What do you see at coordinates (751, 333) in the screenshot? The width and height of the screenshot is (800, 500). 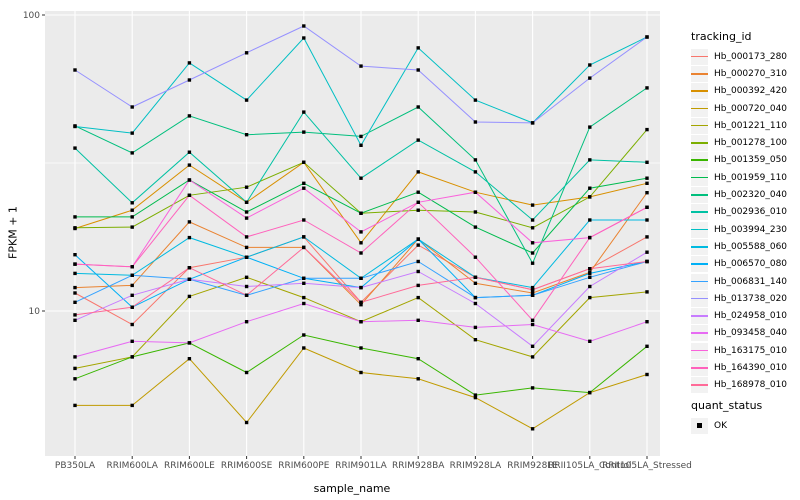 I see `legend-item-label: Hb_093458_040` at bounding box center [751, 333].